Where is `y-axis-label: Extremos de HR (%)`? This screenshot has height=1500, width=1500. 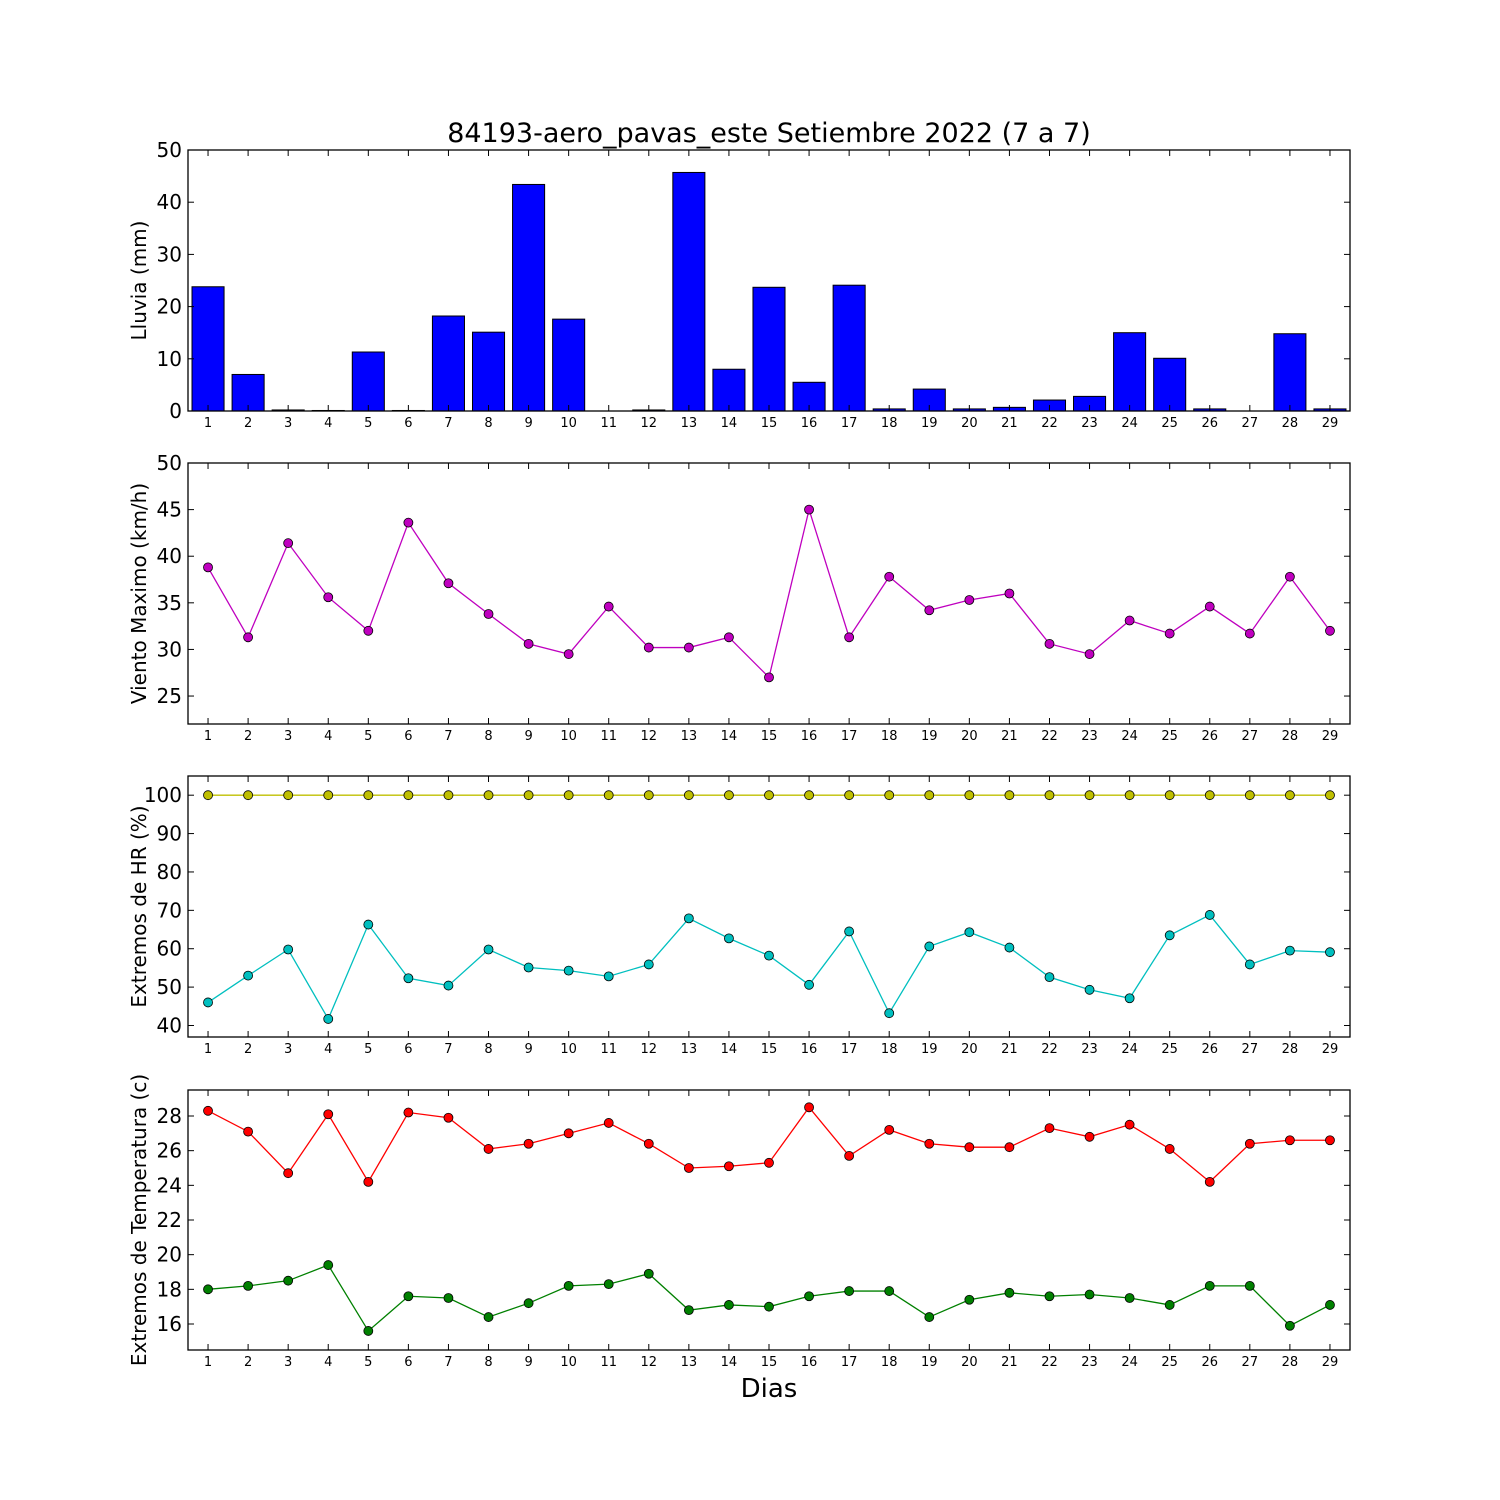 y-axis-label: Extremos de HR (%) is located at coordinates (139, 906).